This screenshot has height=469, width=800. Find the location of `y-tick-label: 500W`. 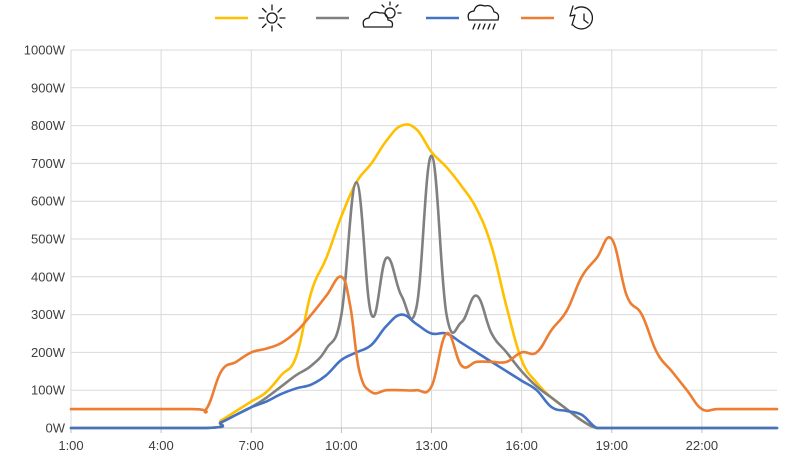

y-tick-label: 500W is located at coordinates (48, 239).